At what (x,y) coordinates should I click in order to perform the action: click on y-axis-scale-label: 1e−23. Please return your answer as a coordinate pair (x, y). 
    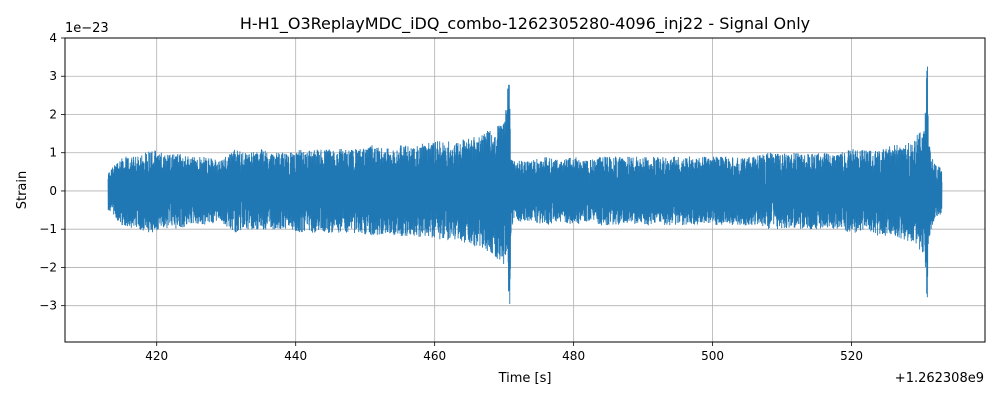
    Looking at the image, I should click on (87, 28).